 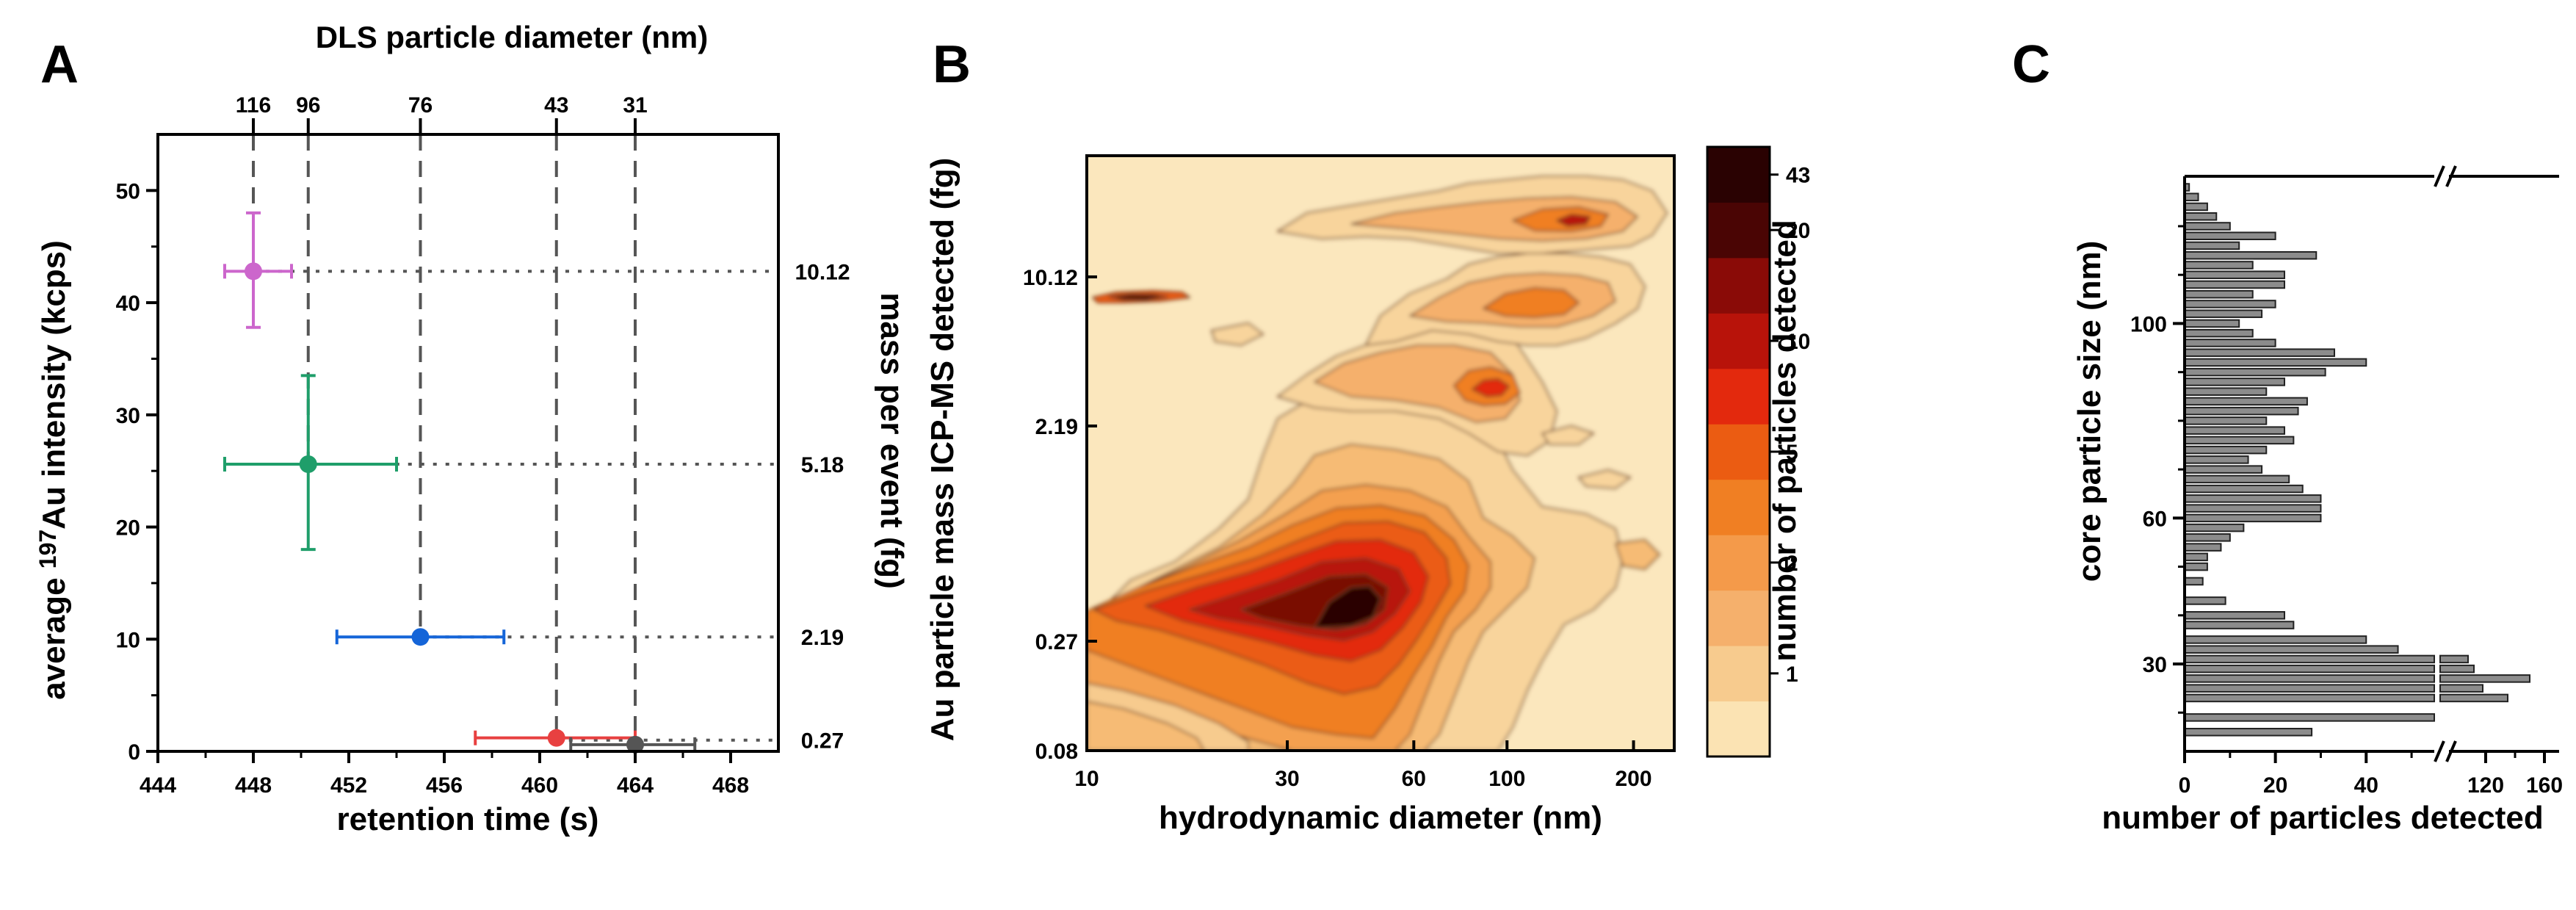 I want to click on x-tick-label: 456, so click(x=444, y=785).